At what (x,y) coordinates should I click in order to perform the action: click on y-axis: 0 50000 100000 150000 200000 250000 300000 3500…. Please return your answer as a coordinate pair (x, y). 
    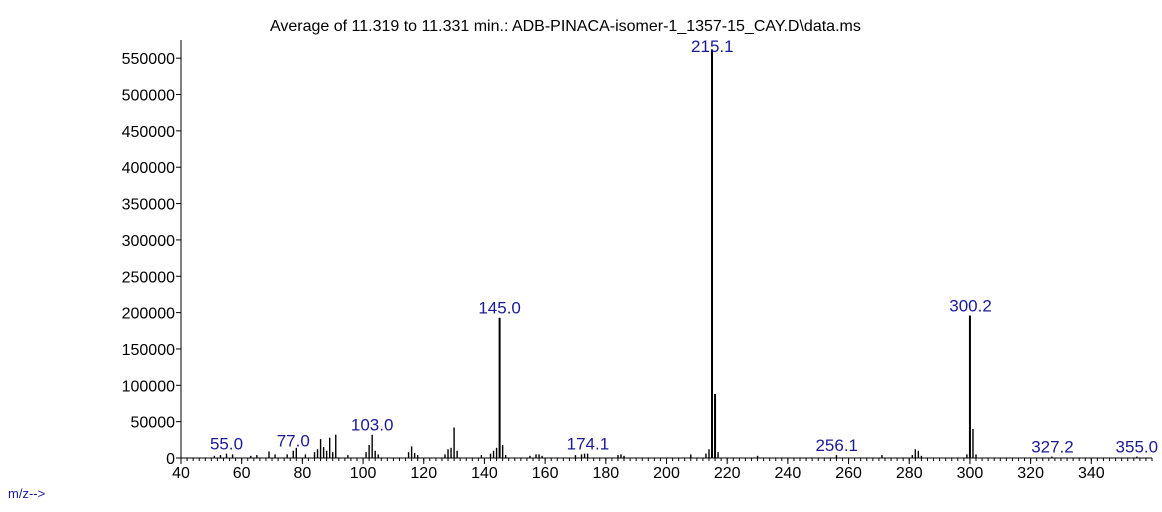
    Looking at the image, I should click on (152, 254).